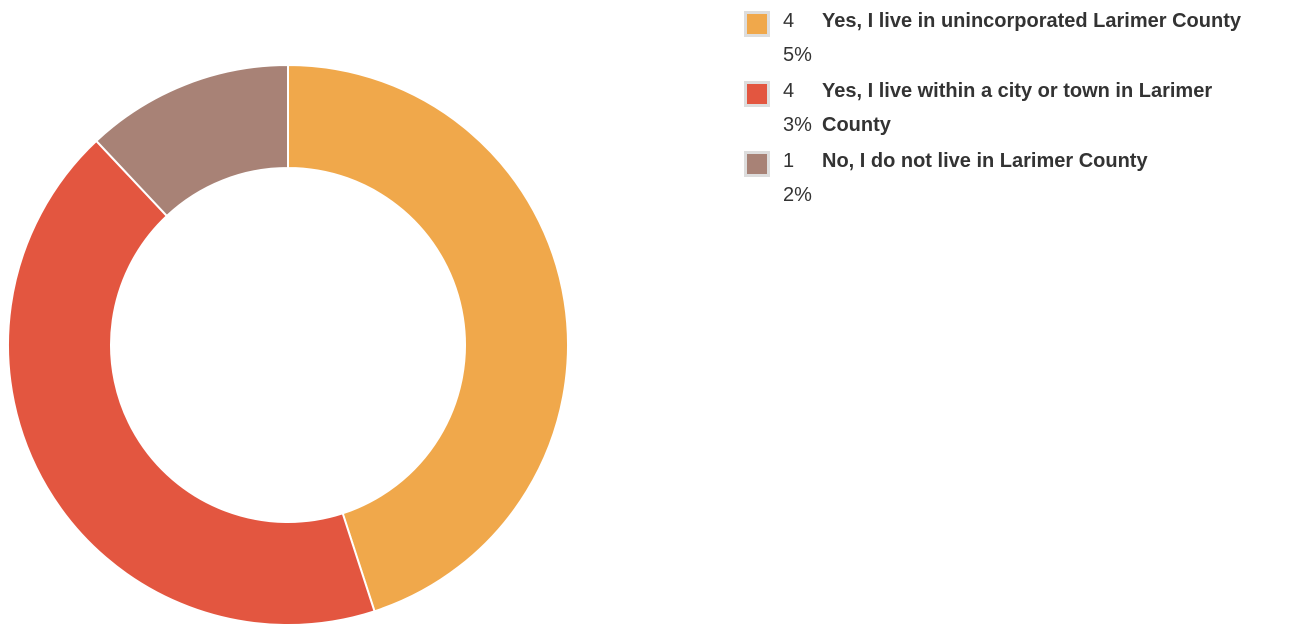  What do you see at coordinates (797, 178) in the screenshot?
I see `legend-value: 12%` at bounding box center [797, 178].